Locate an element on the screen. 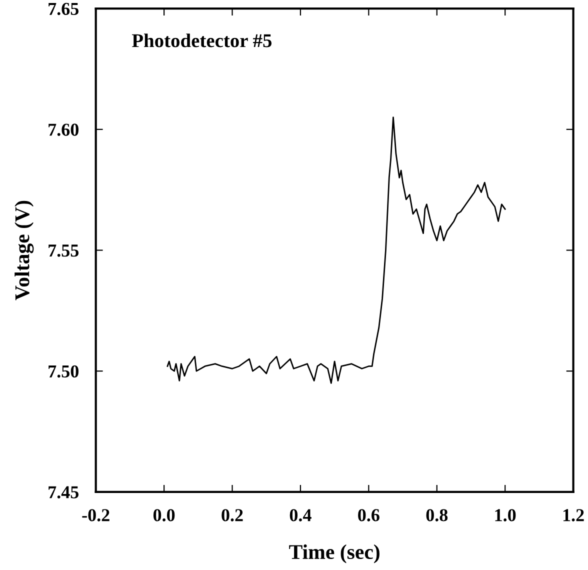 This screenshot has height=570, width=588. x-tick-label: 0.0 is located at coordinates (164, 515).